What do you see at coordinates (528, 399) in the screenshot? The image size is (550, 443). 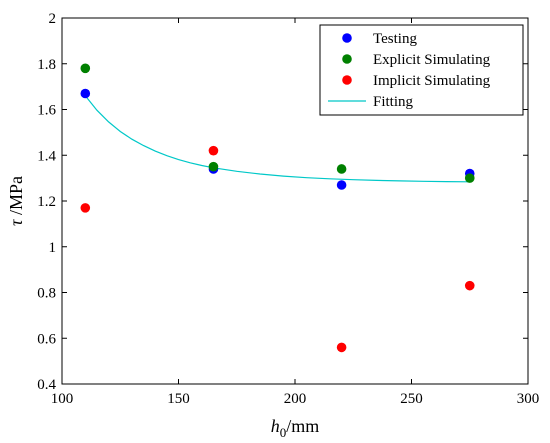 I see `x-tick-label: 300` at bounding box center [528, 399].